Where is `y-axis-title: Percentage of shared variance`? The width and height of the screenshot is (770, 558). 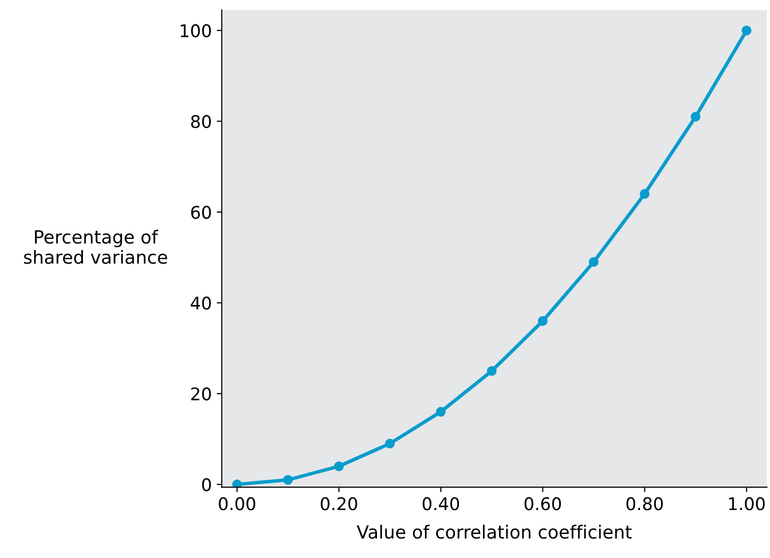 y-axis-title: Percentage of shared variance is located at coordinates (96, 247).